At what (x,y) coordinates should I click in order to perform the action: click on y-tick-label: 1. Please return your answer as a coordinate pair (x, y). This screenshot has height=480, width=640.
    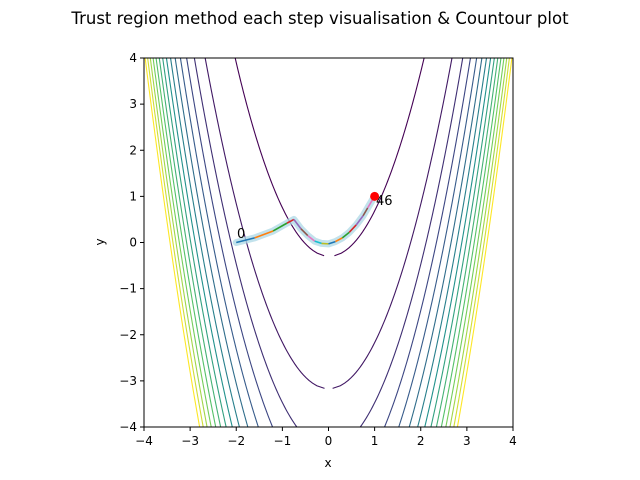
    Looking at the image, I should click on (133, 196).